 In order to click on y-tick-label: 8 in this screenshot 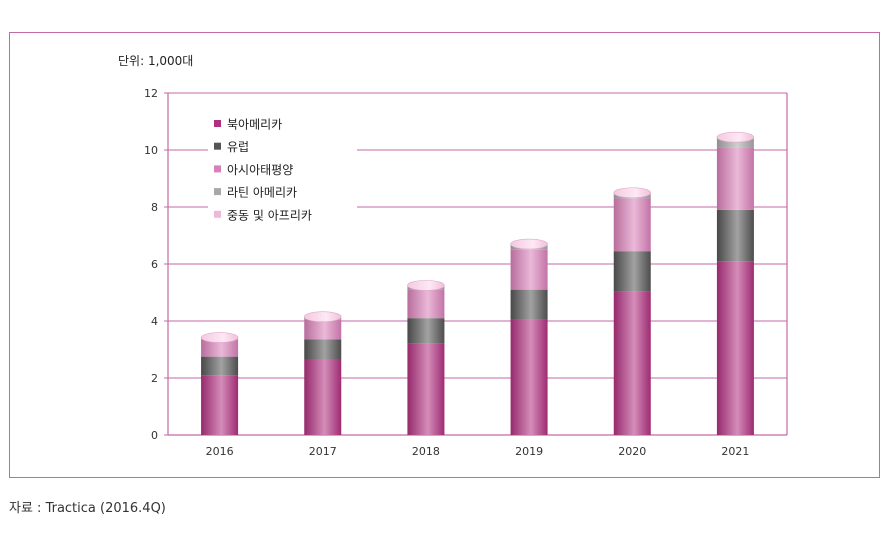, I will do `click(154, 207)`.